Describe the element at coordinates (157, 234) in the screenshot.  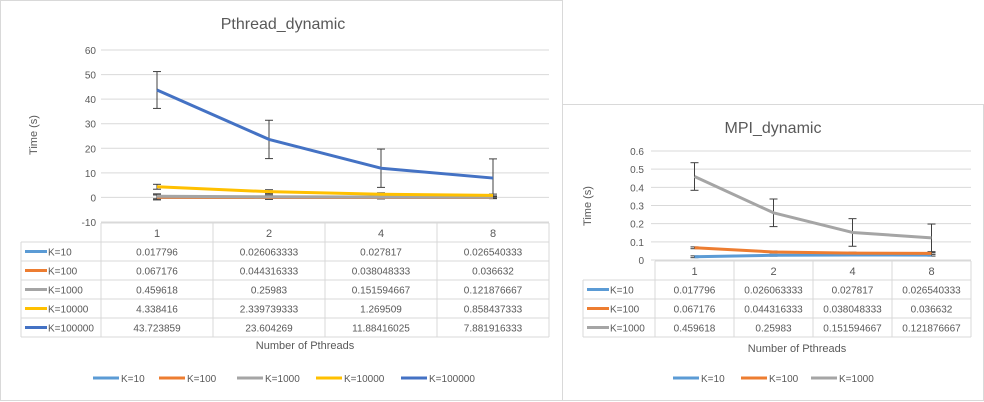
I see `pthread-x-tick-label: 1` at that location.